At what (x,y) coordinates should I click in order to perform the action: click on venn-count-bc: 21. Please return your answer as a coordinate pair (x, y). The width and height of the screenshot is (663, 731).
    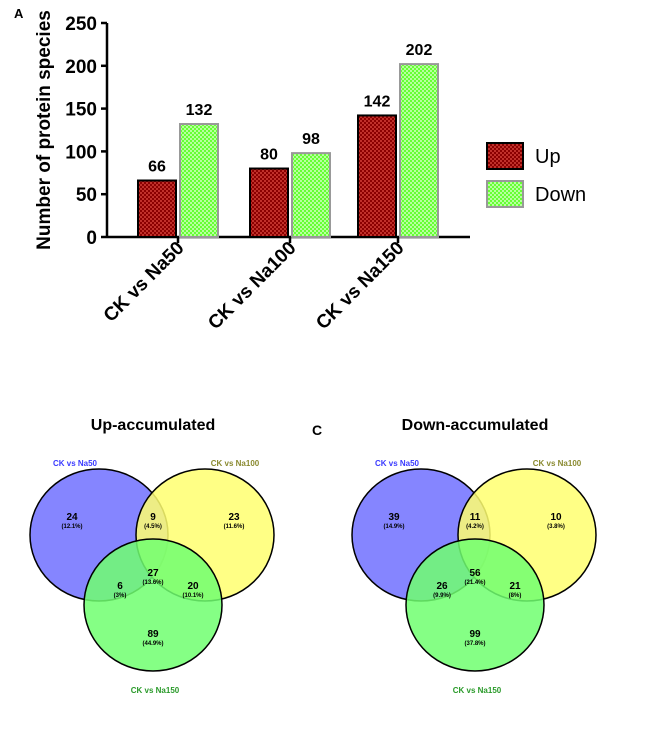
    Looking at the image, I should click on (515, 586).